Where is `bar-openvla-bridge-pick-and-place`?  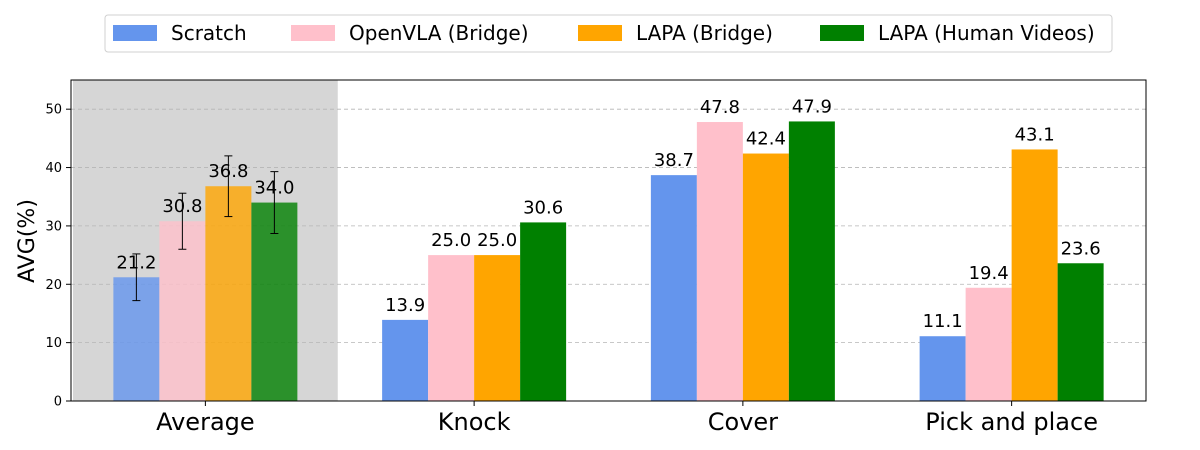 bar-openvla-bridge-pick-and-place is located at coordinates (988, 344).